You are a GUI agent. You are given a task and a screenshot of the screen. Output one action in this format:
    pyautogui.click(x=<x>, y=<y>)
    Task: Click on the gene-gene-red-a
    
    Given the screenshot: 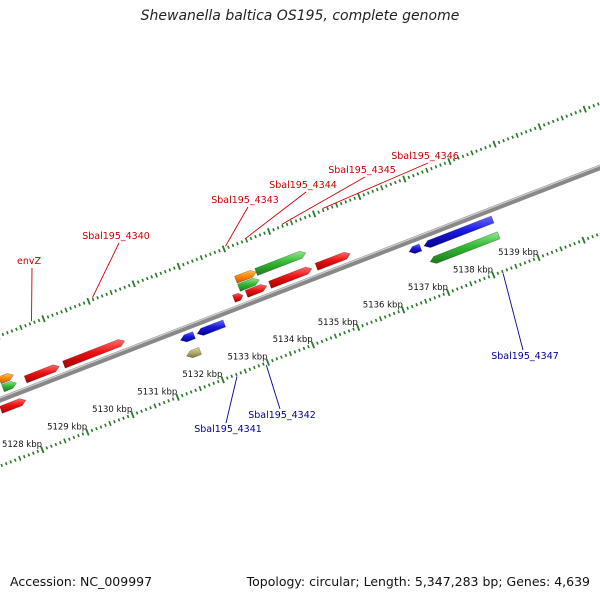 What is the action you would take?
    pyautogui.click(x=13, y=406)
    